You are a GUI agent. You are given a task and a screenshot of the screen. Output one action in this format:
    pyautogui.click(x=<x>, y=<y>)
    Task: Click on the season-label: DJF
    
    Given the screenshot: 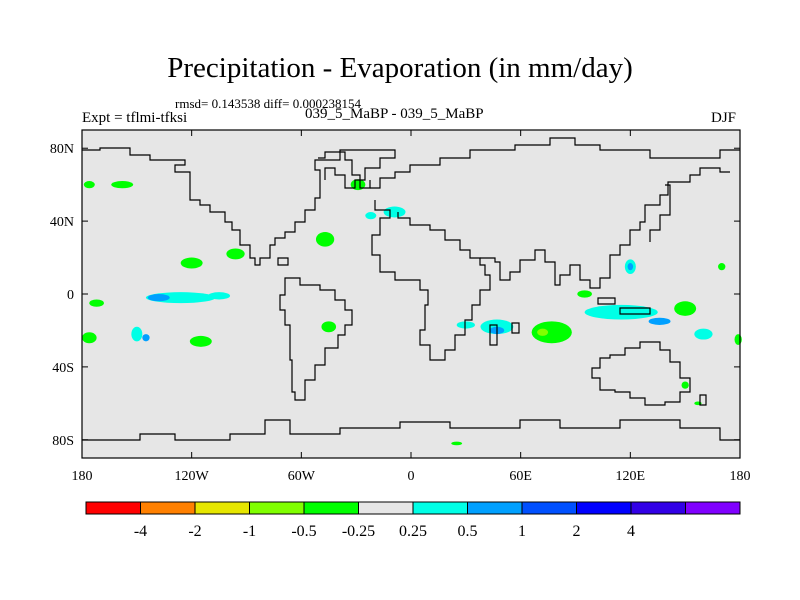 What is the action you would take?
    pyautogui.click(x=724, y=118)
    